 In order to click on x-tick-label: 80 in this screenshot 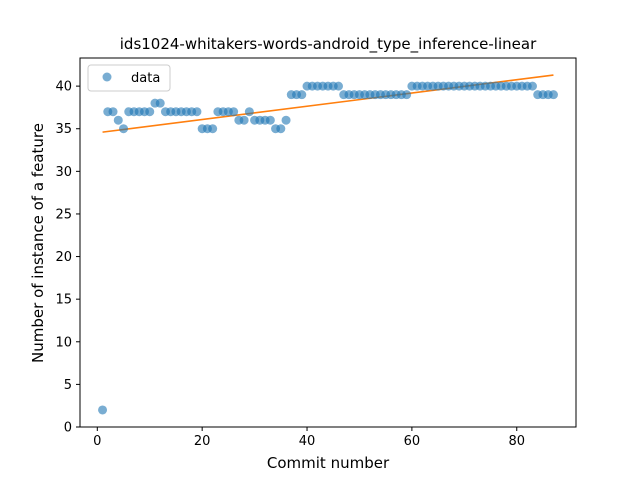, I will do `click(516, 441)`.